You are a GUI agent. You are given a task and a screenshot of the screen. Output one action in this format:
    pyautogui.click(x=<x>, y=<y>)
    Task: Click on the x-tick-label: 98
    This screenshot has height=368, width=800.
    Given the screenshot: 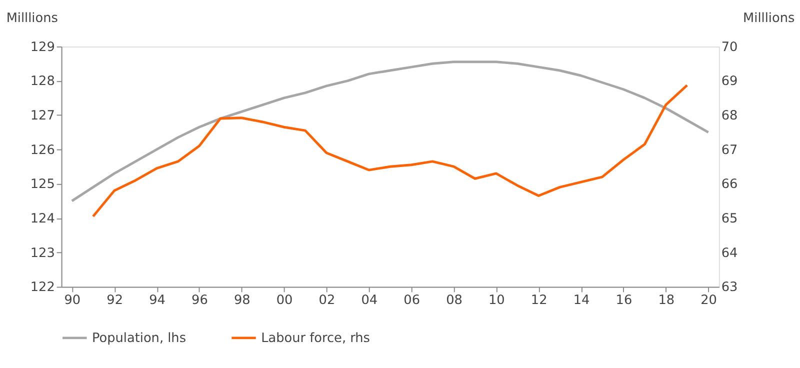 What is the action you would take?
    pyautogui.click(x=242, y=300)
    